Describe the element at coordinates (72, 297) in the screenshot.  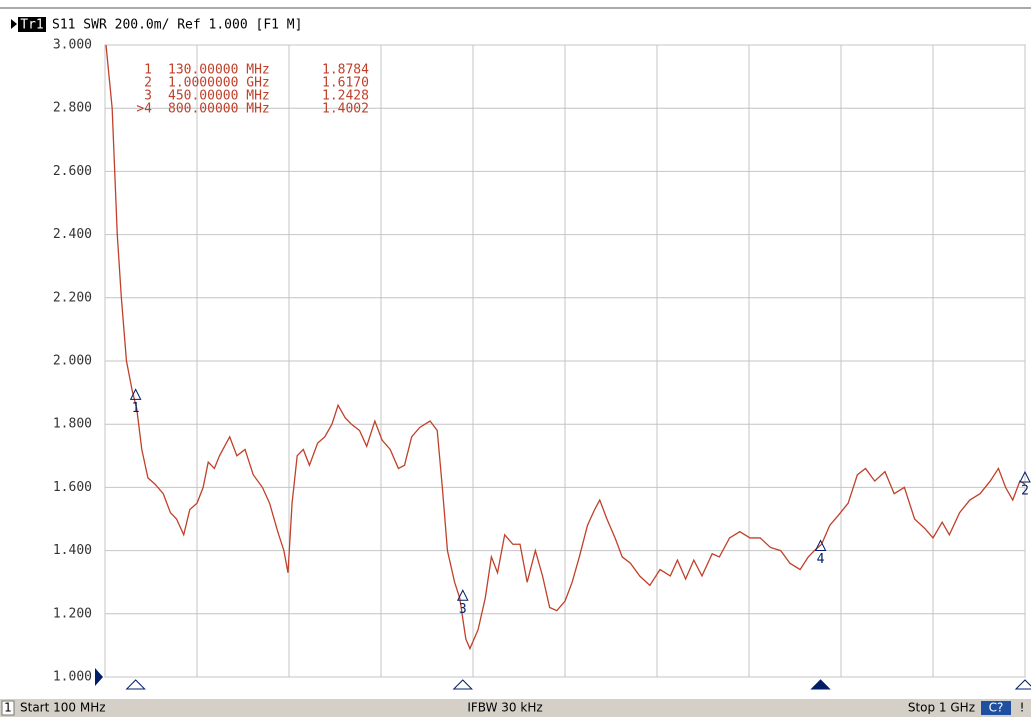
I see `y-tick-label: 2.200` at that location.